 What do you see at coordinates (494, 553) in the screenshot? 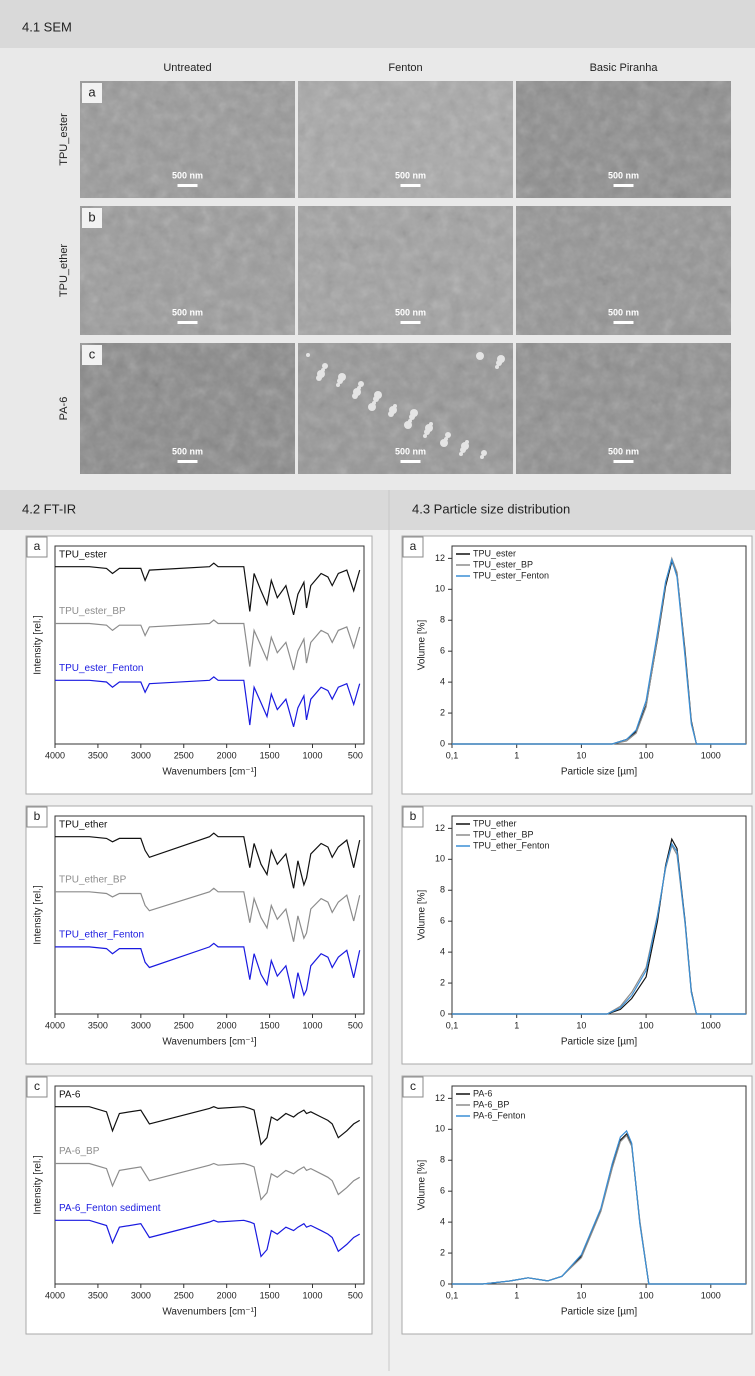
I see `legend-label: TPU_ester` at bounding box center [494, 553].